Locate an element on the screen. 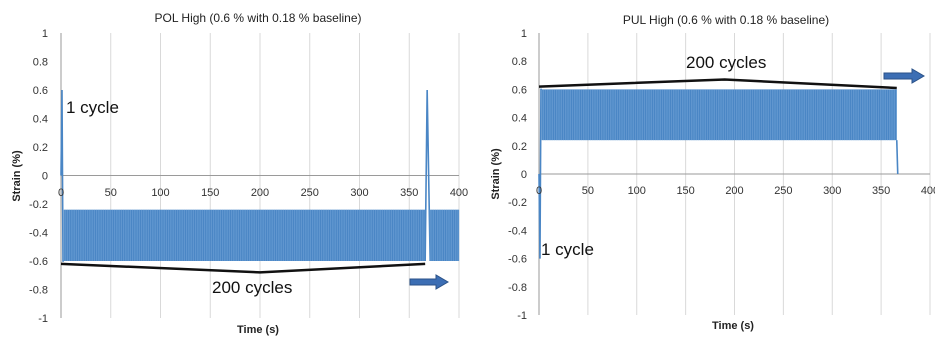 This screenshot has width=935, height=337. chart-title: PUL High (0.6 % with 0.18 % baseline) is located at coordinates (726, 20).